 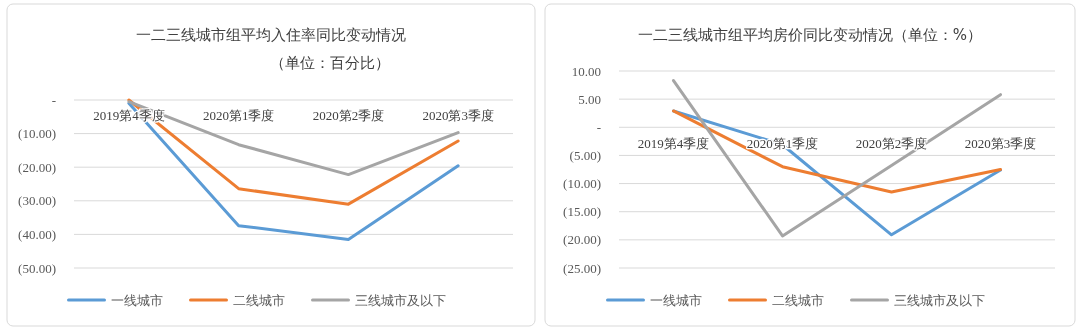 I want to click on y-tick-label: (5.00), so click(x=585, y=155).